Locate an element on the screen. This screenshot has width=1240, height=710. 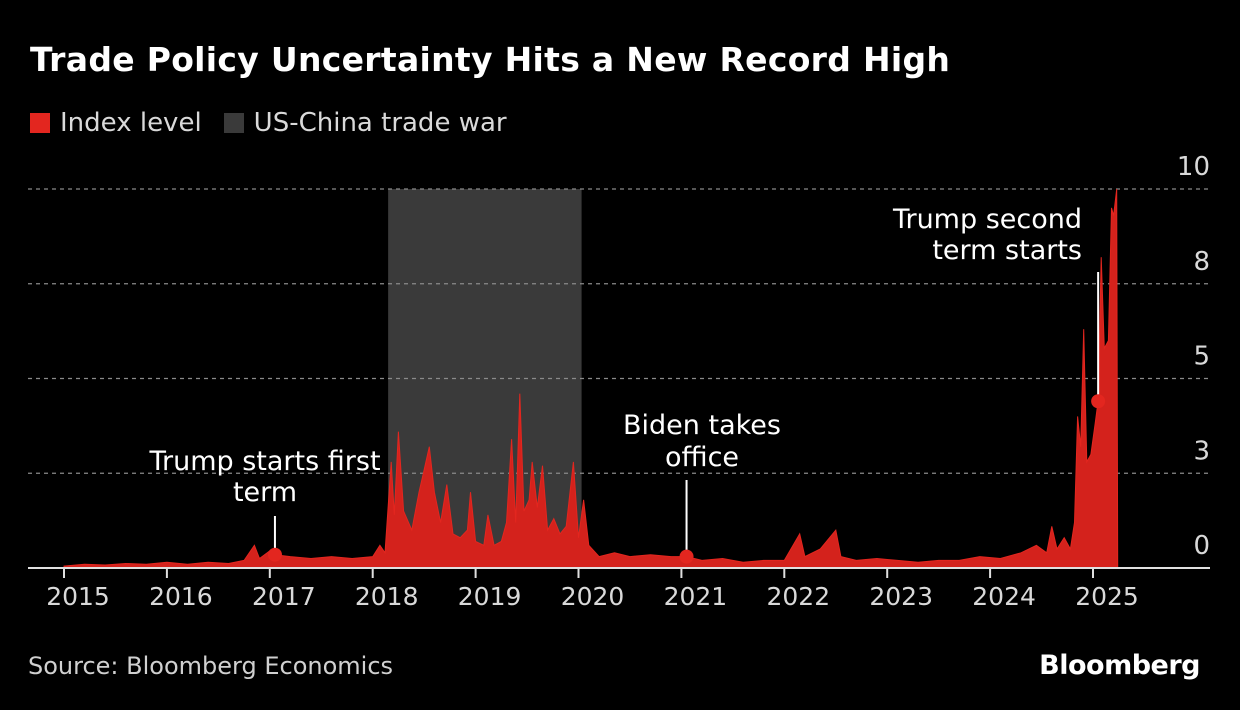
legend: Index level US-China trade war is located at coordinates (268, 123).